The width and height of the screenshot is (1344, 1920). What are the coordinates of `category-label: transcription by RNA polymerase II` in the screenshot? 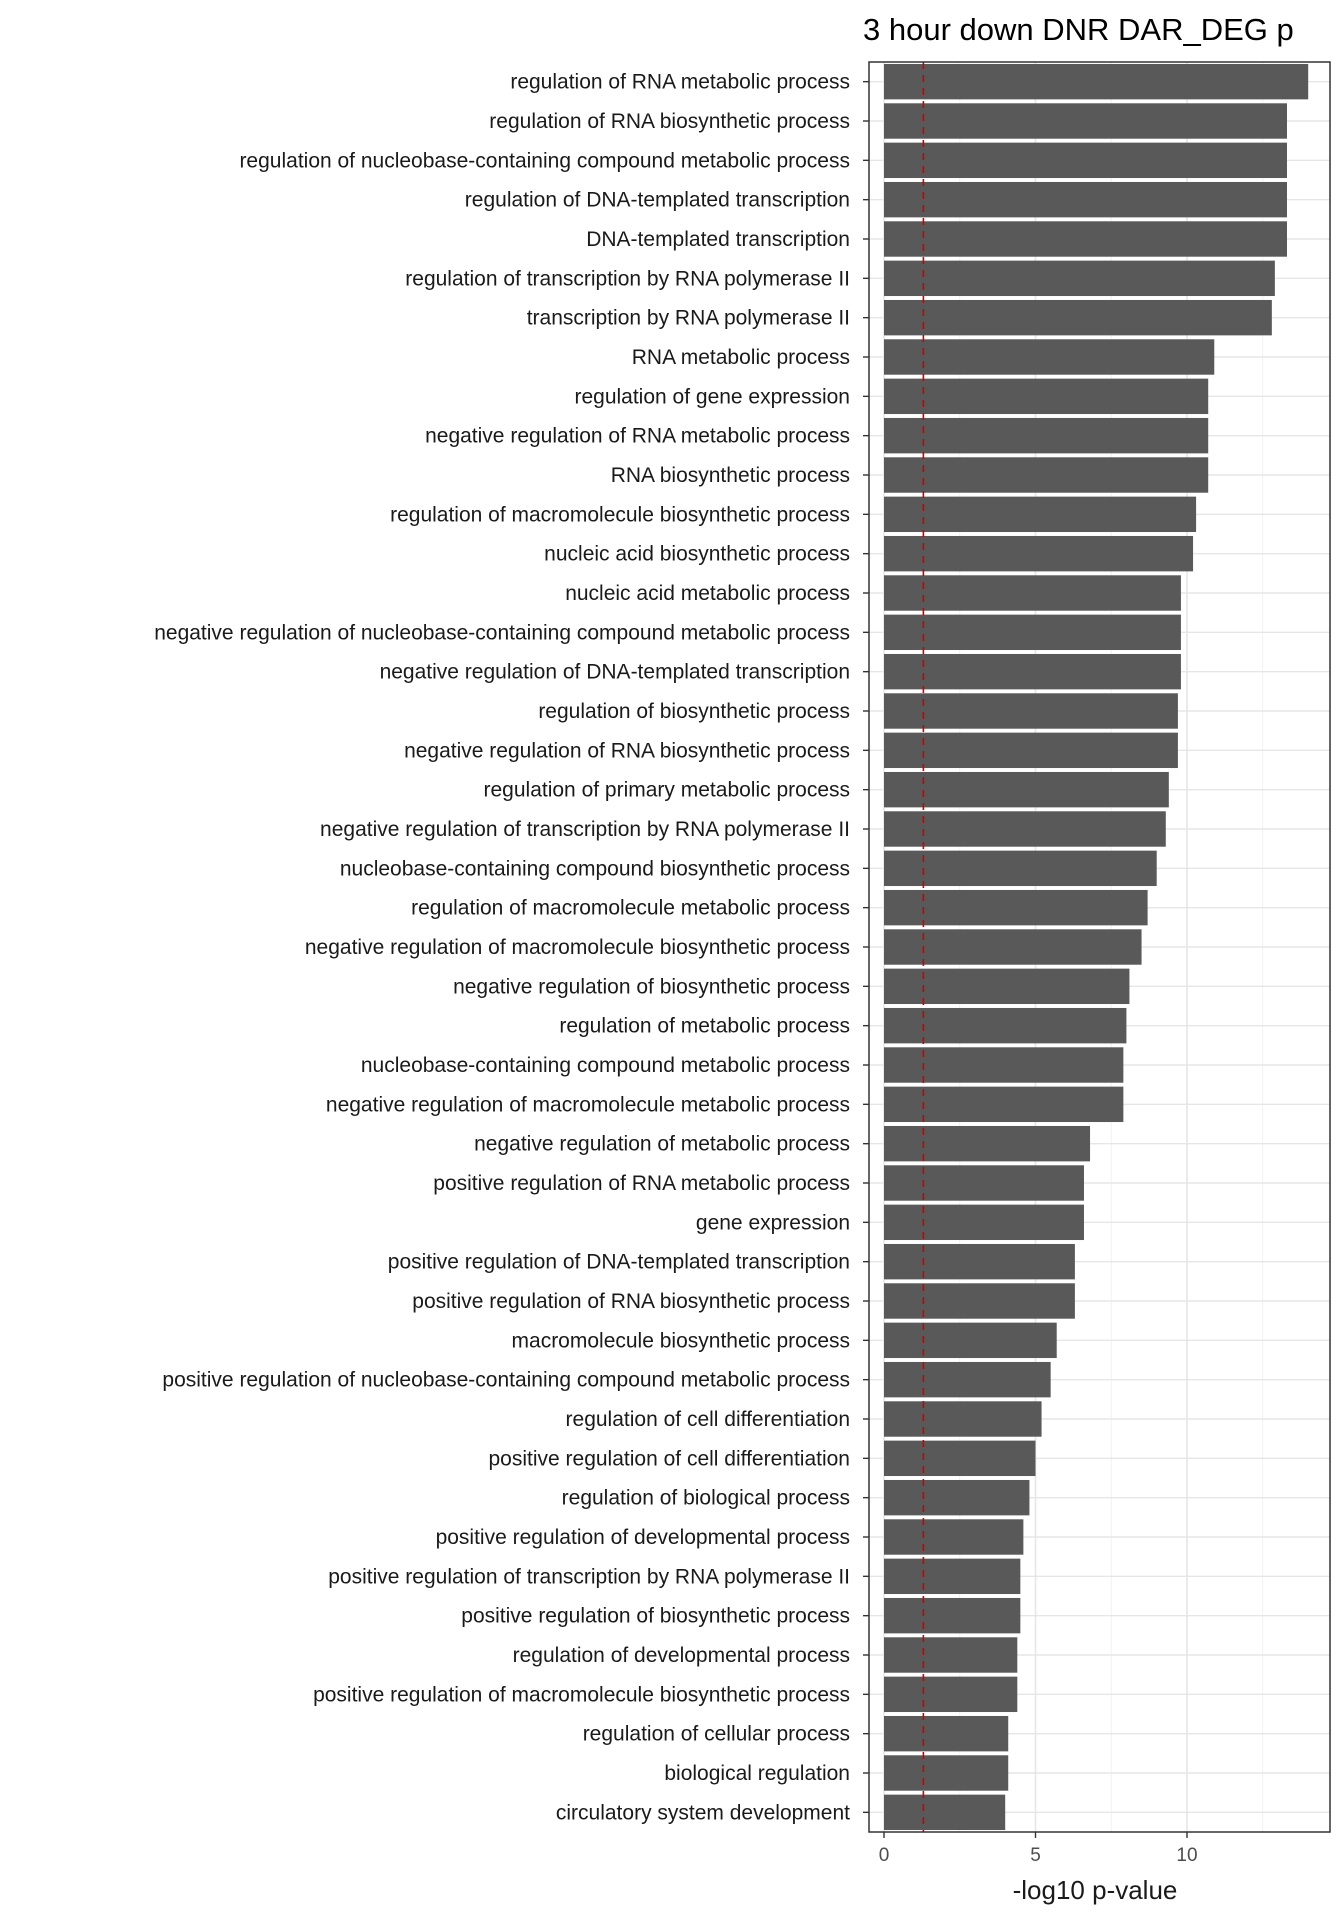 It's located at (688, 318).